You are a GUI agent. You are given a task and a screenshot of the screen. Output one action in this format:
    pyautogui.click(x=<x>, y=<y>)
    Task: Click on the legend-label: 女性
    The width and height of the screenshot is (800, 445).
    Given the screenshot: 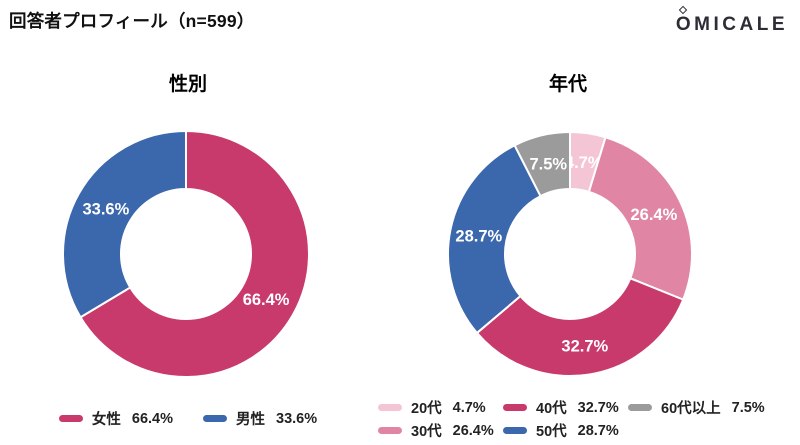 What is the action you would take?
    pyautogui.click(x=106, y=420)
    